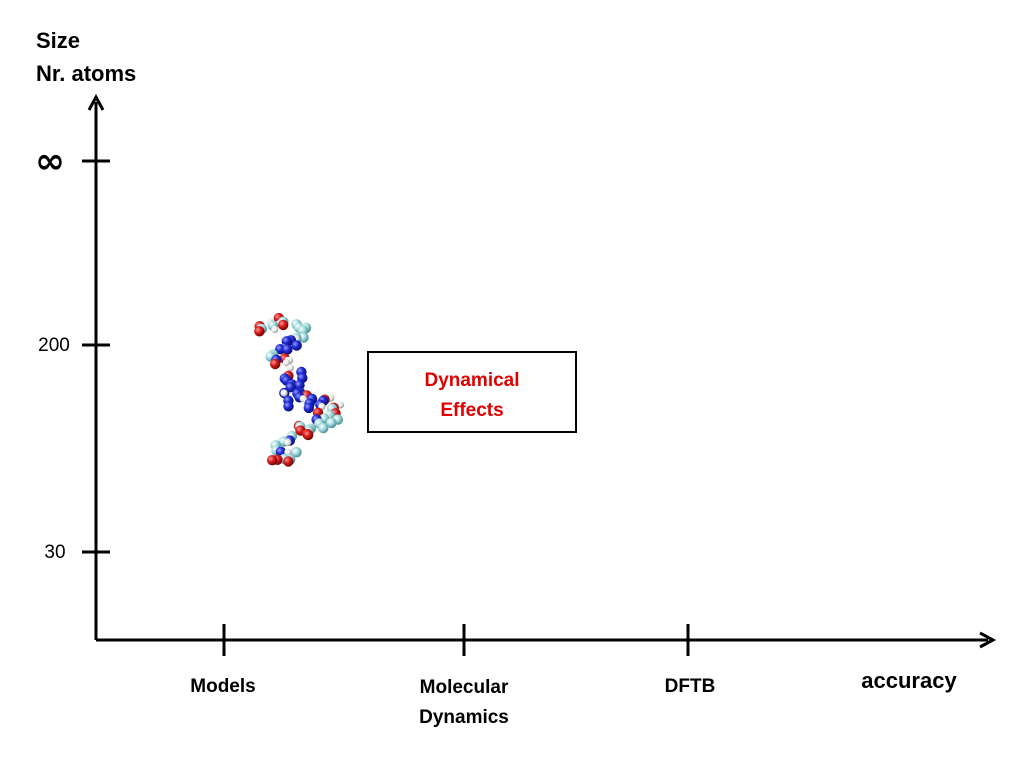  What do you see at coordinates (58, 40) in the screenshot?
I see `y-axis-title-line1: Size` at bounding box center [58, 40].